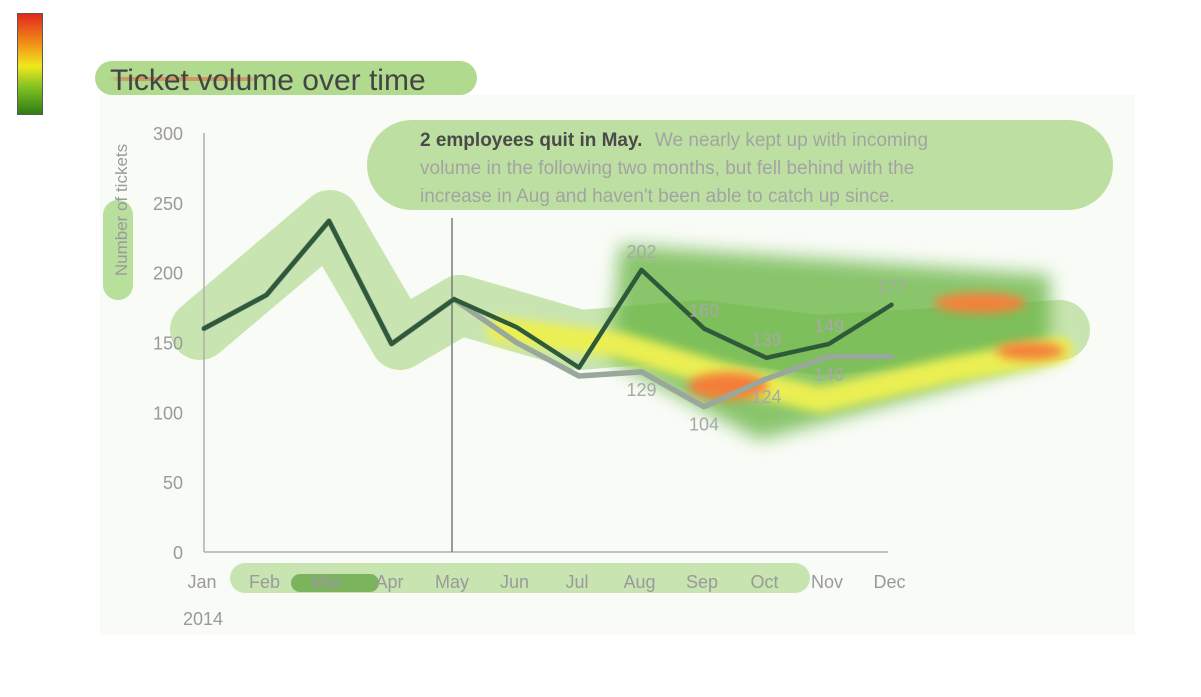 The height and width of the screenshot is (697, 1201). I want to click on data-label: 129, so click(641, 390).